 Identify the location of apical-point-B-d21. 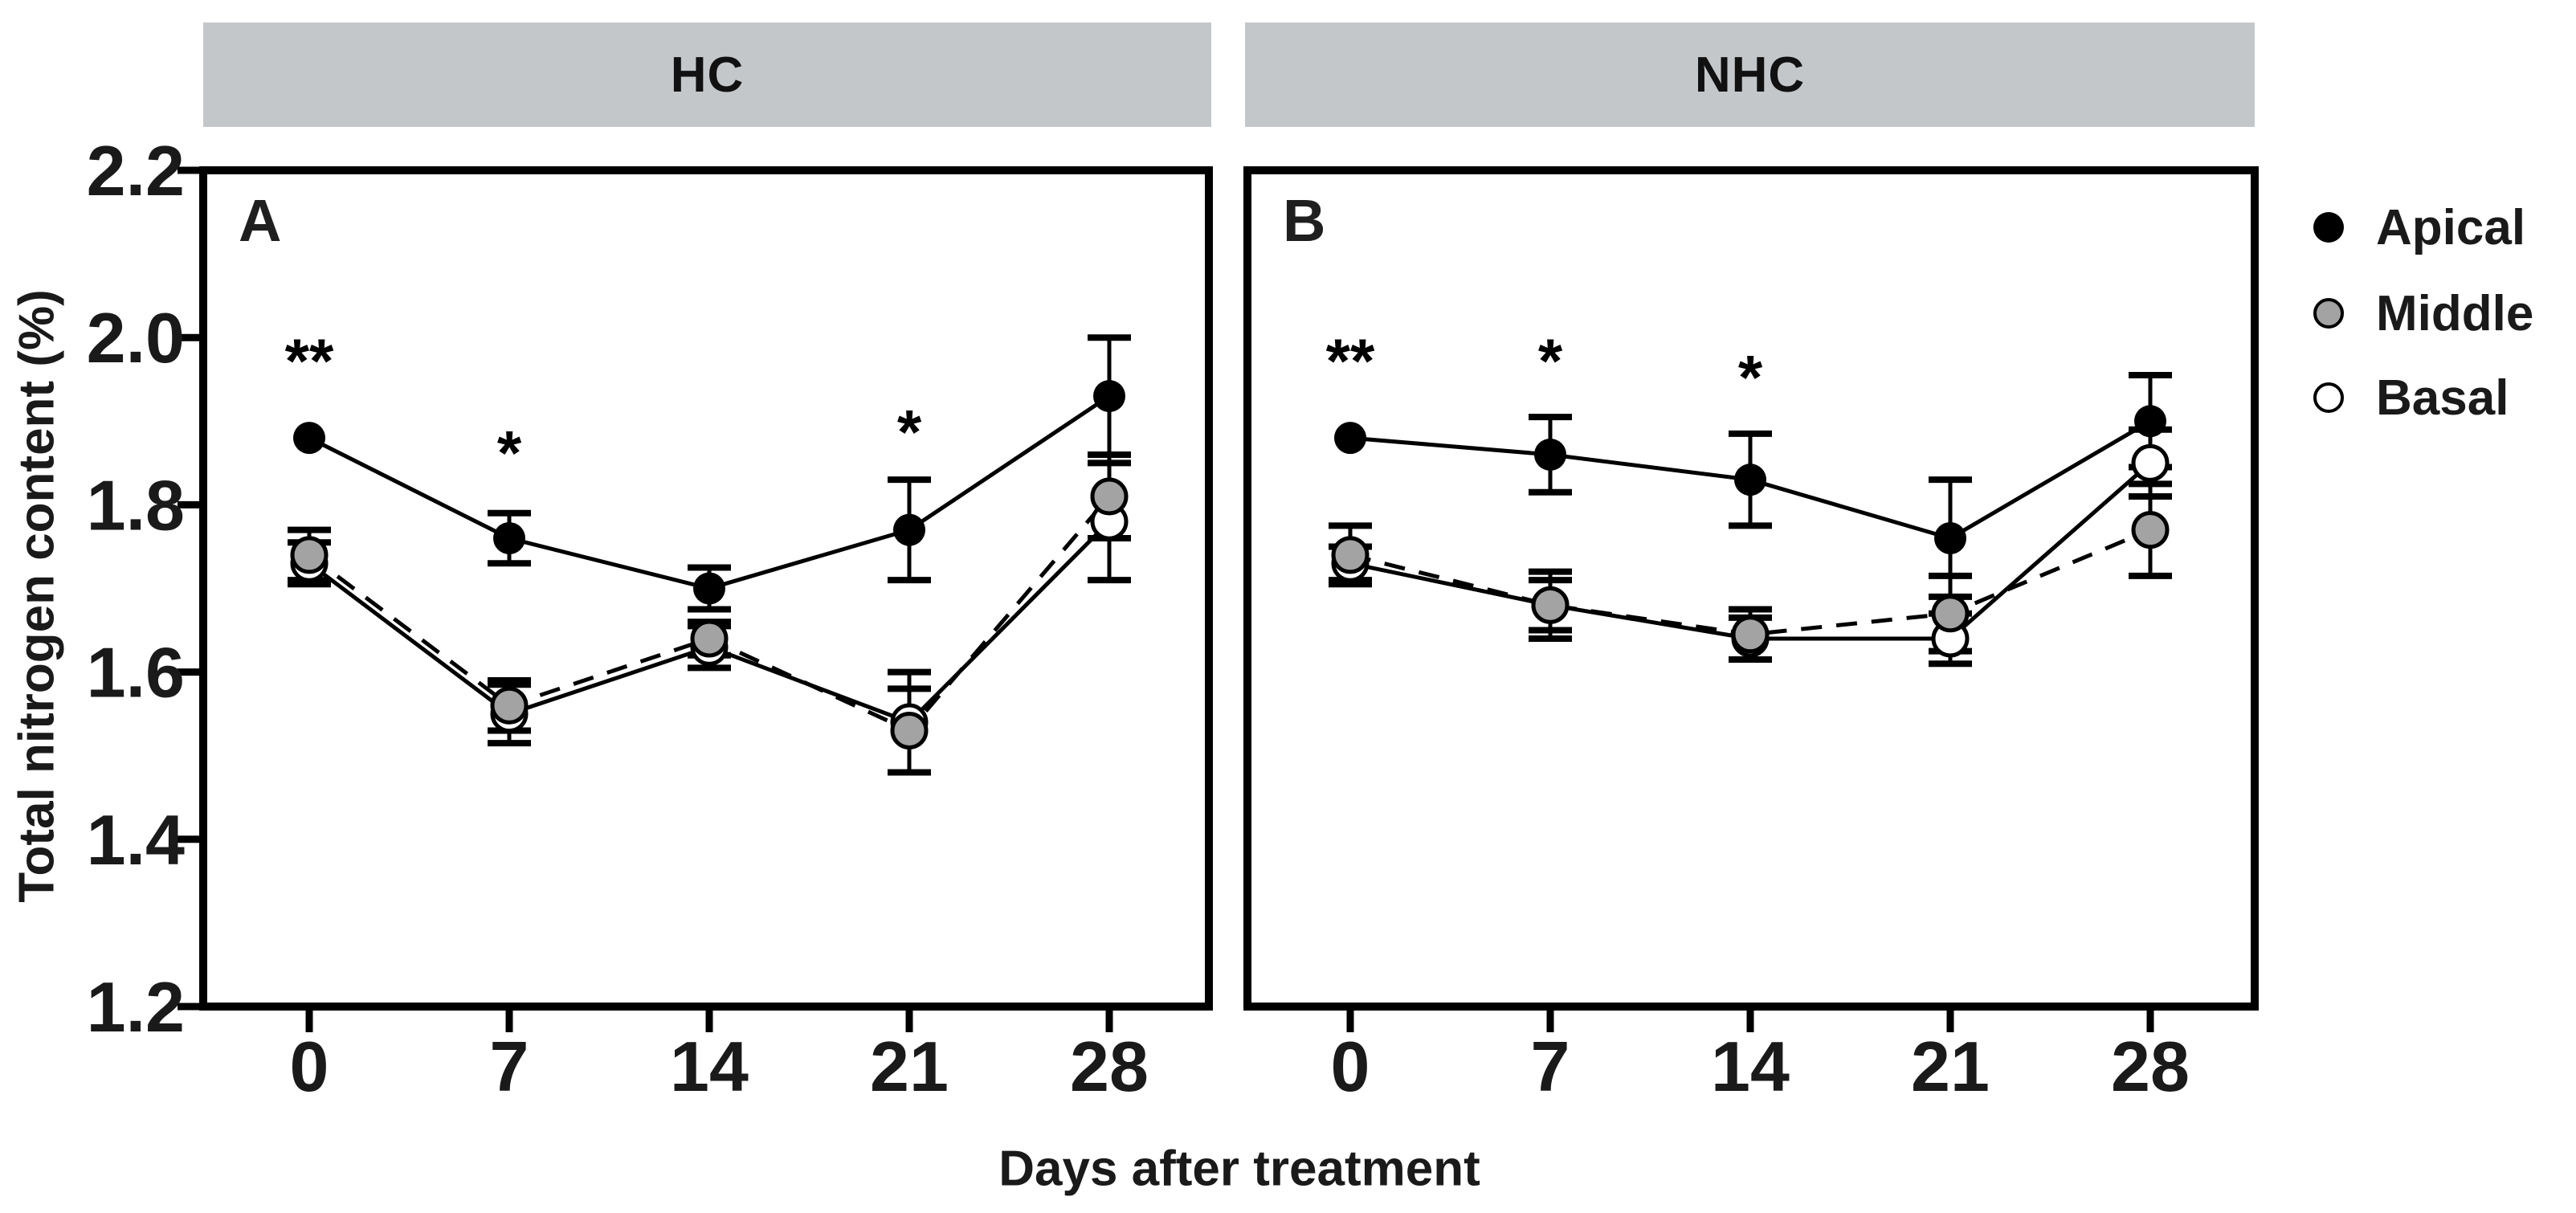
(1950, 538).